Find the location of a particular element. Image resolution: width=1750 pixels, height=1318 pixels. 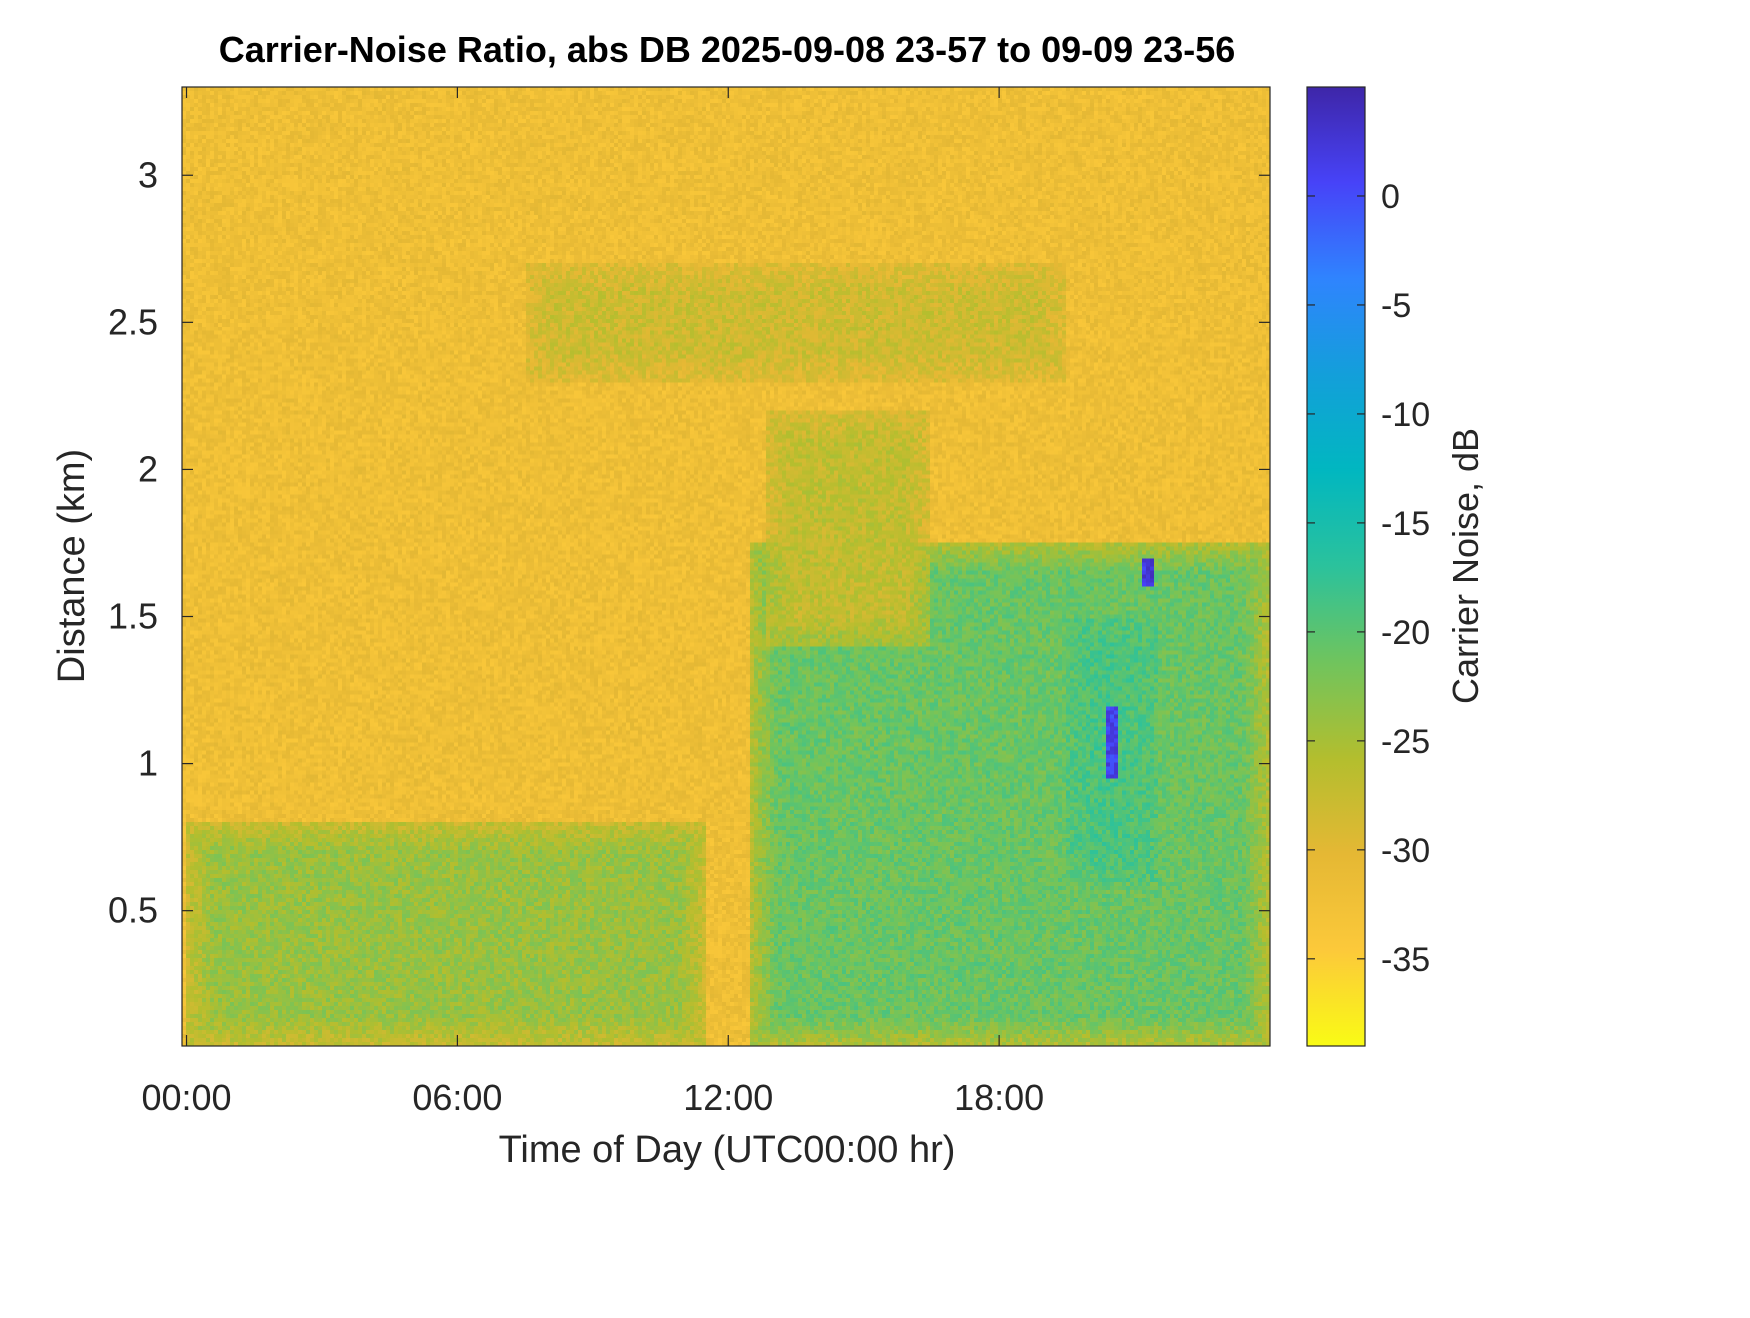

colorbar-ticks: 0 -5 -10 -15 -20 -25 -30 -35 is located at coordinates (1368, 578).